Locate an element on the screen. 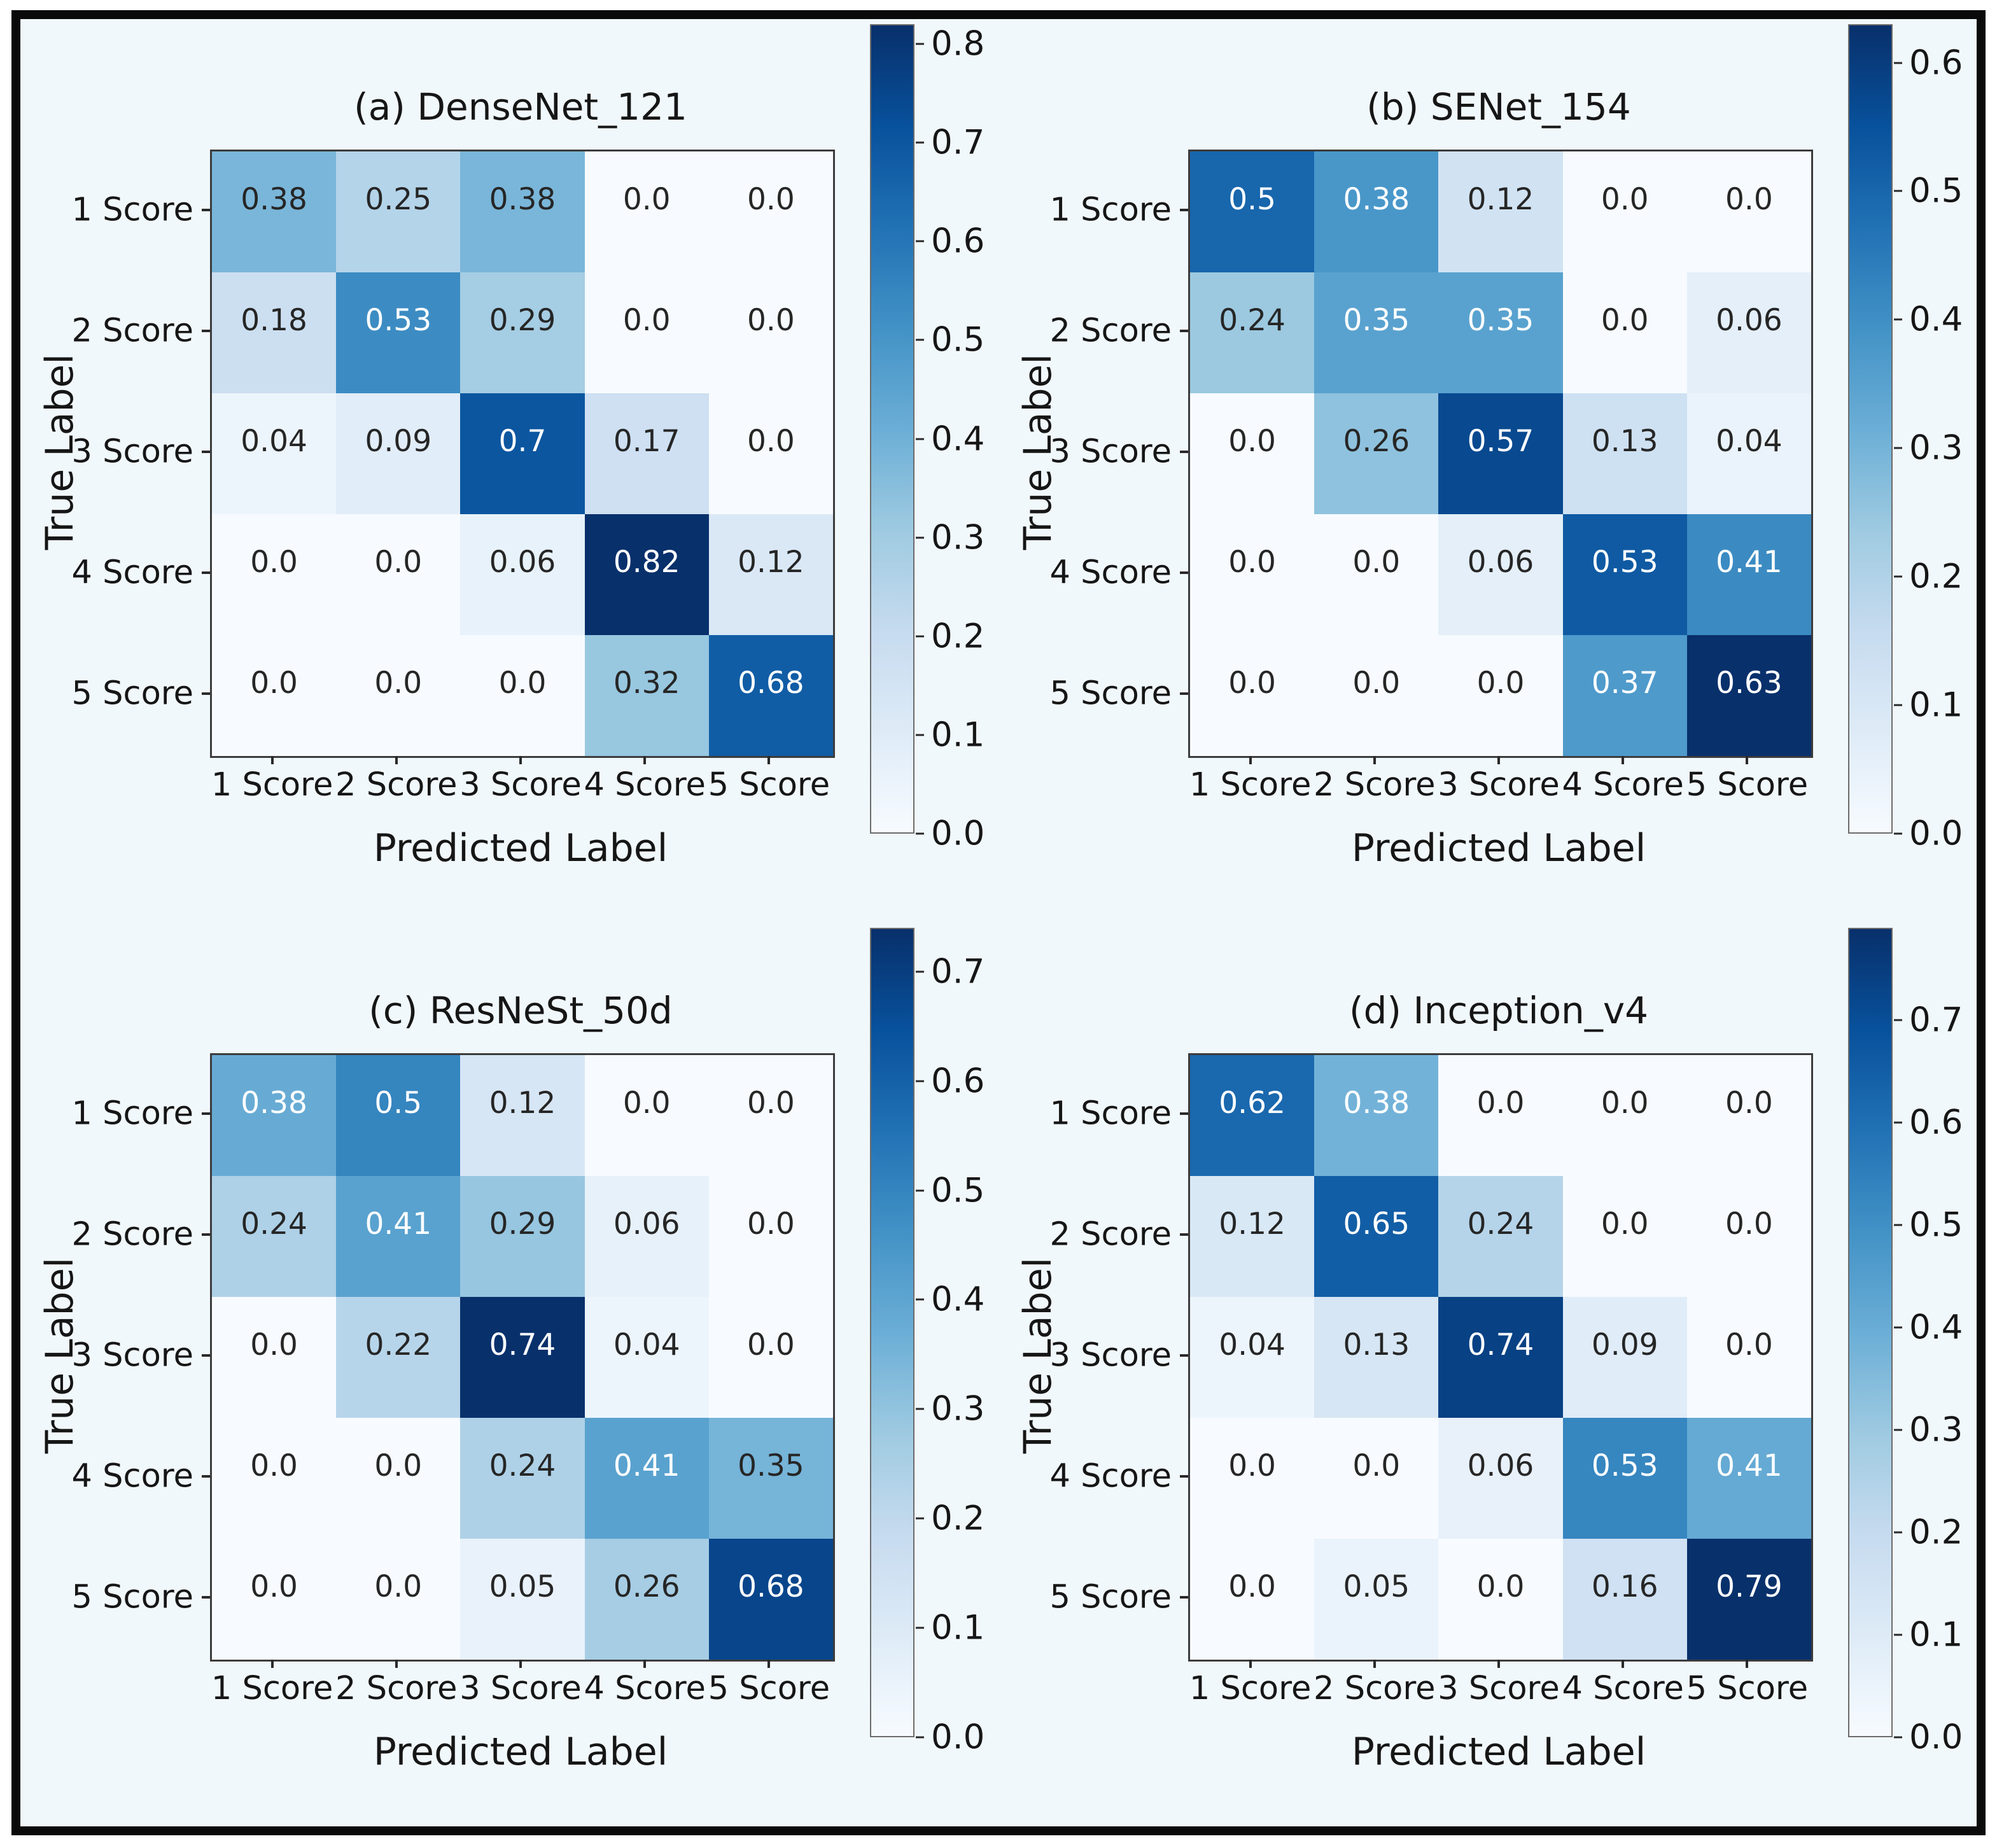  y-tick-label: 5 Score is located at coordinates (1110, 694).